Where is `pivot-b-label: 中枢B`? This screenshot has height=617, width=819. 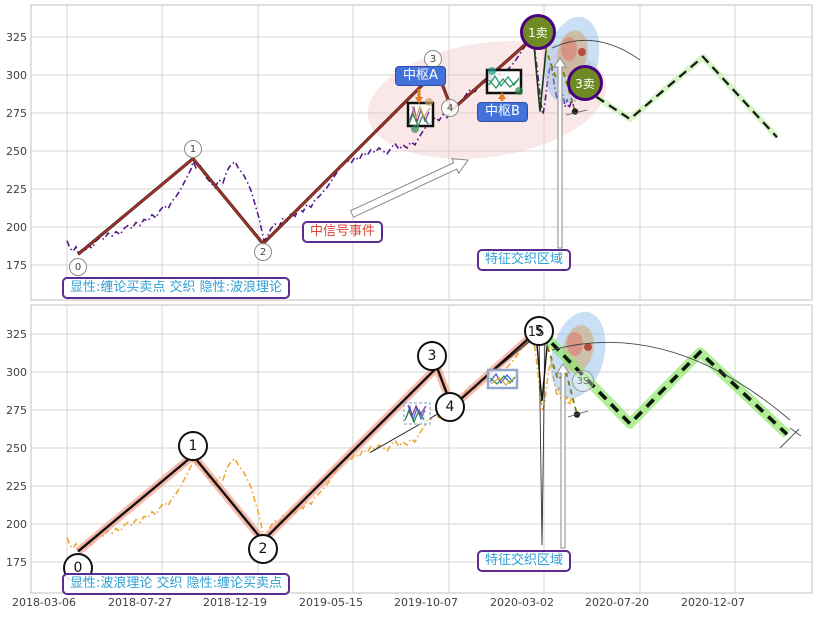 pivot-b-label: 中枢B is located at coordinates (502, 112).